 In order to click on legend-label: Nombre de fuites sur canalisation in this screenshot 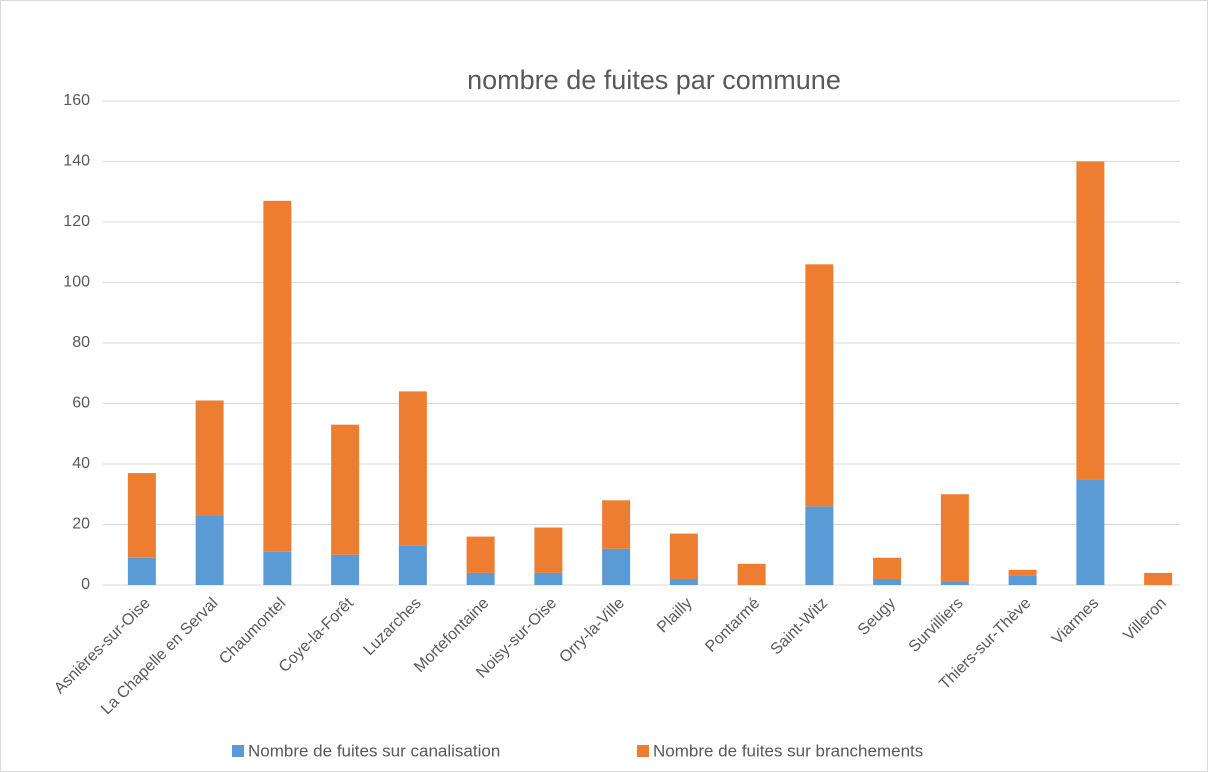, I will do `click(374, 750)`.